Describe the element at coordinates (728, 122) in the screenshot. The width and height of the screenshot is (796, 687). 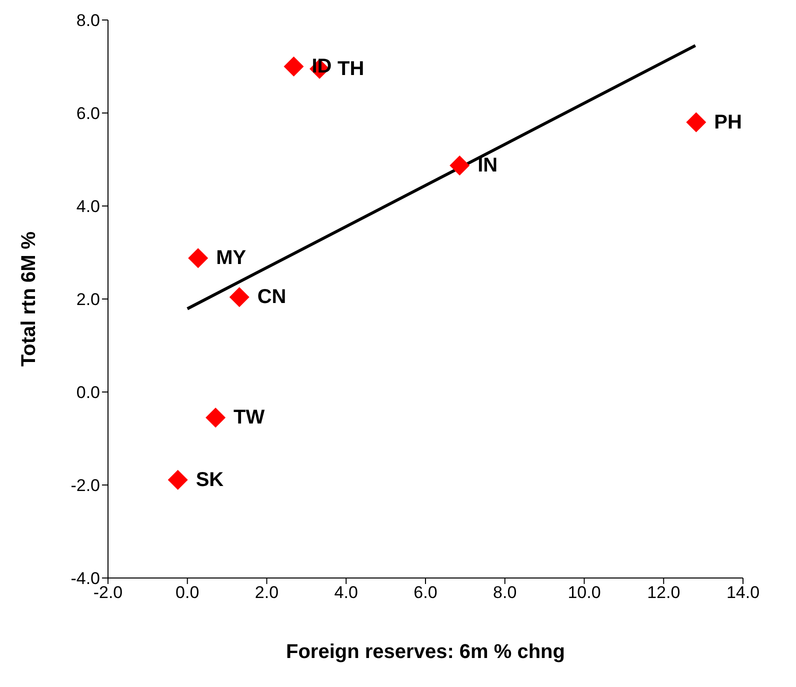
I see `annotation: PH` at that location.